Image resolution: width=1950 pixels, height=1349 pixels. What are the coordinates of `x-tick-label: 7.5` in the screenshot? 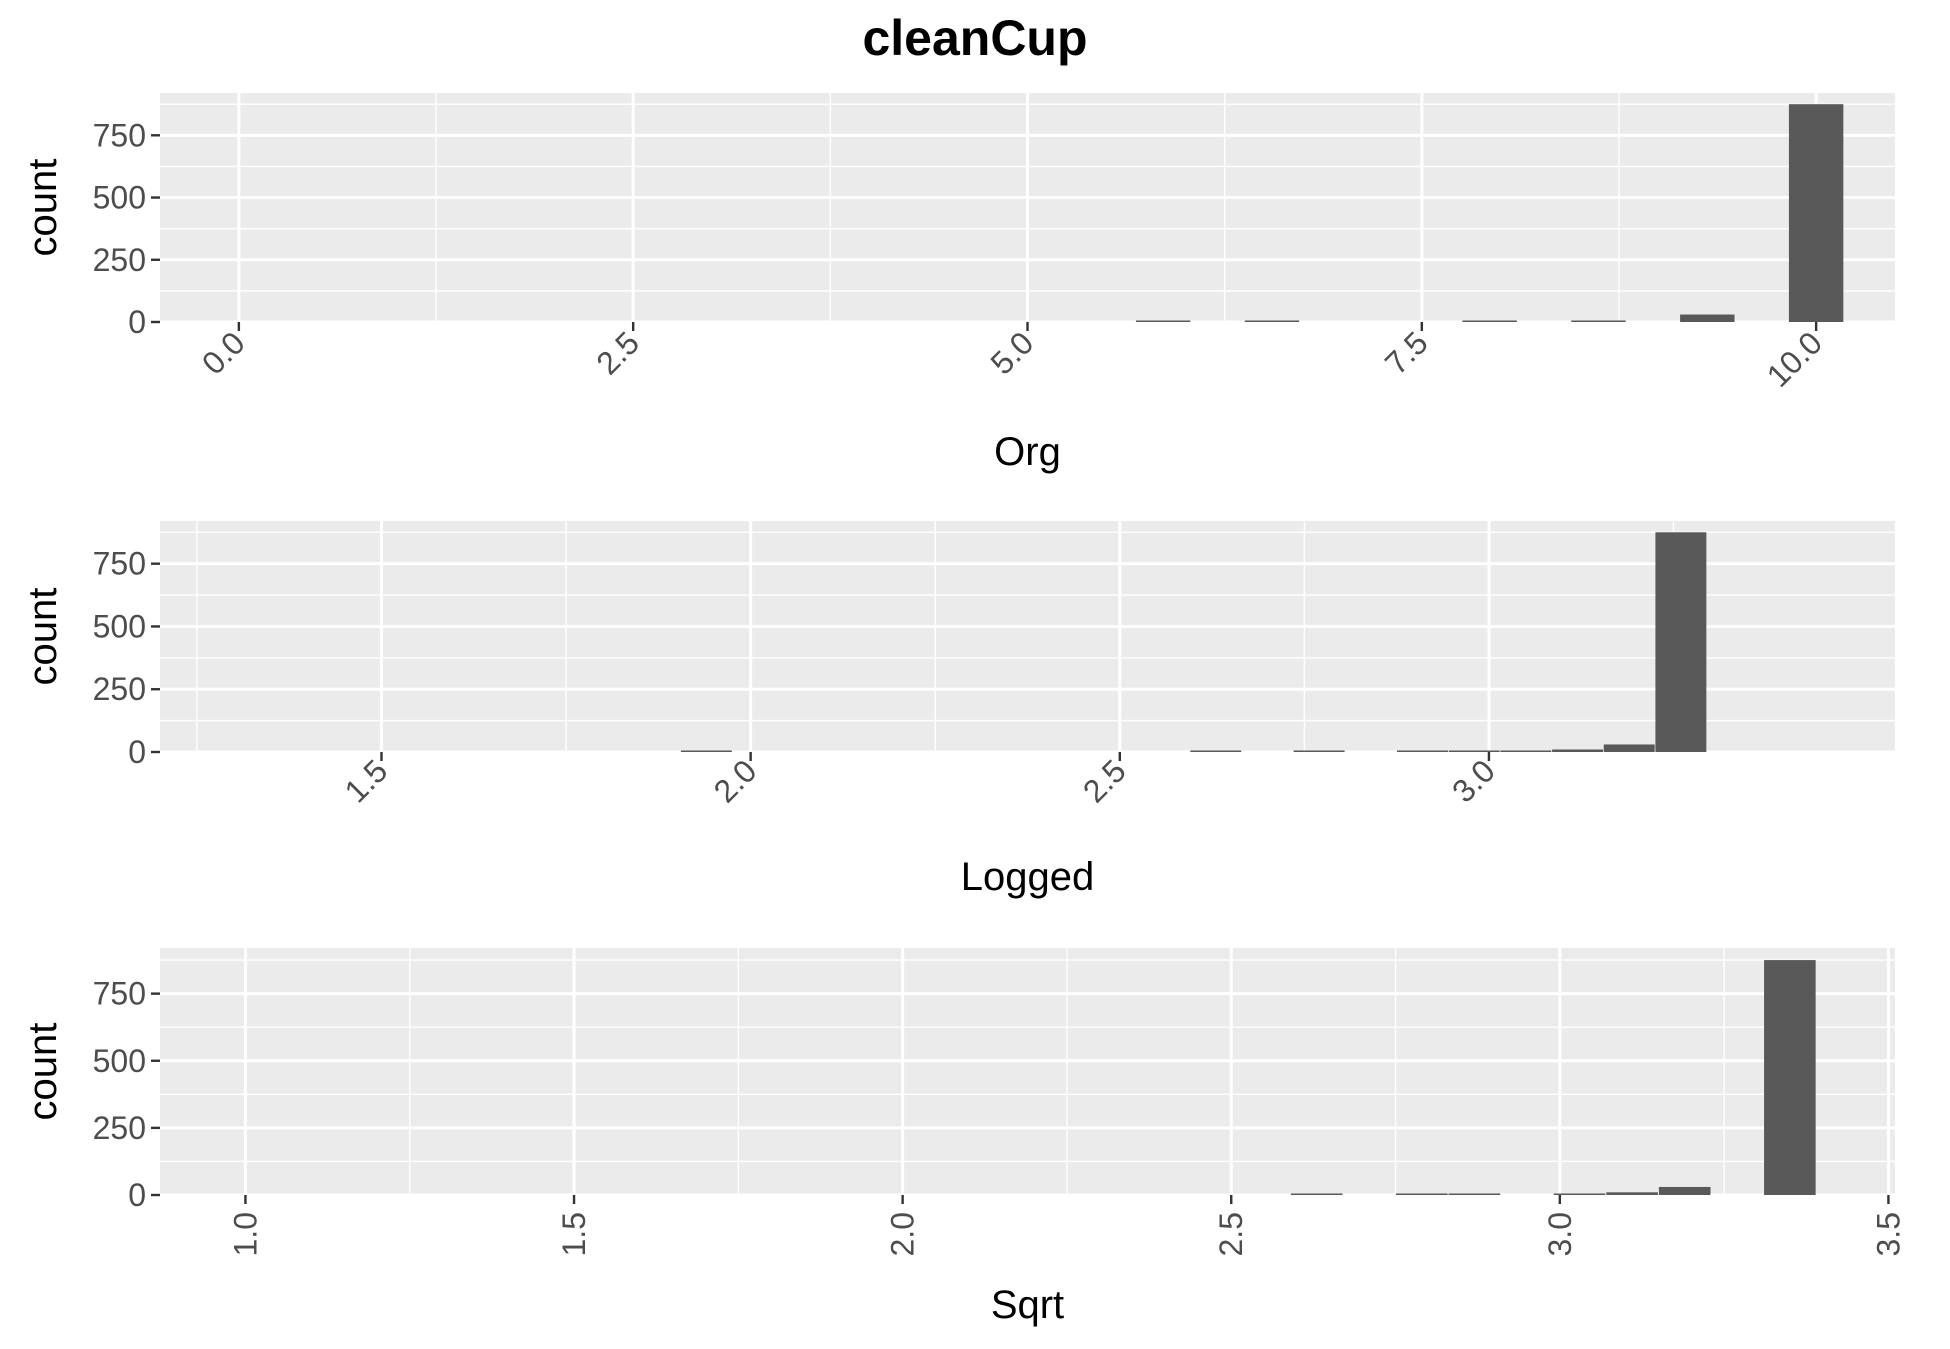 It's located at (1406, 352).